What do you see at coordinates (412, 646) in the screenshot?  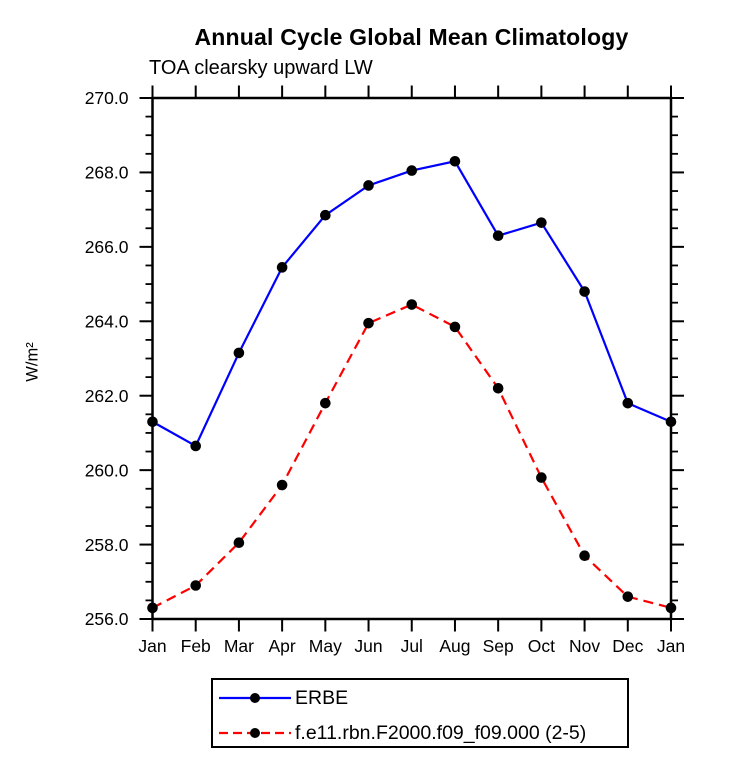 I see `x-axis-tick-label: Jul` at bounding box center [412, 646].